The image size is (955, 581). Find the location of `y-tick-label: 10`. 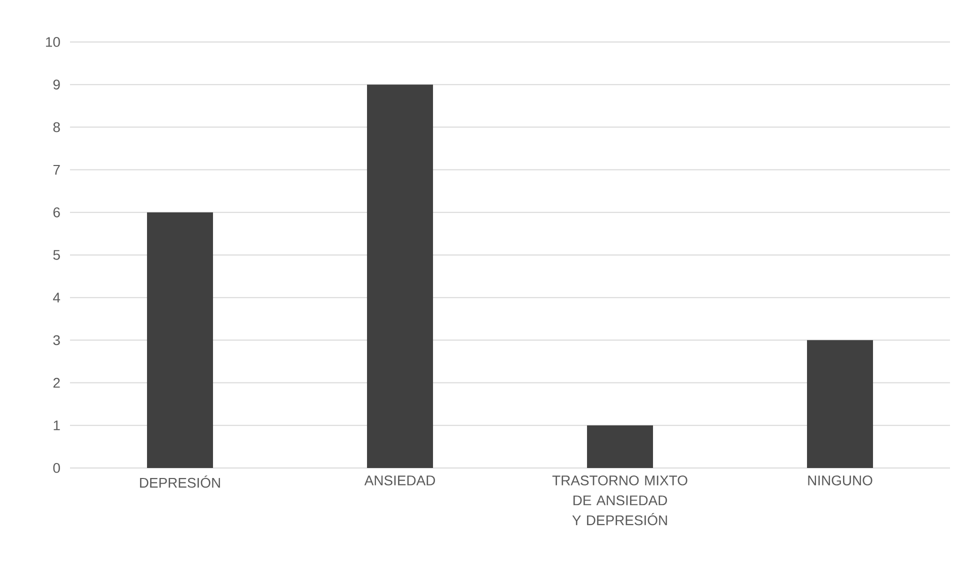

y-tick-label: 10 is located at coordinates (53, 42).